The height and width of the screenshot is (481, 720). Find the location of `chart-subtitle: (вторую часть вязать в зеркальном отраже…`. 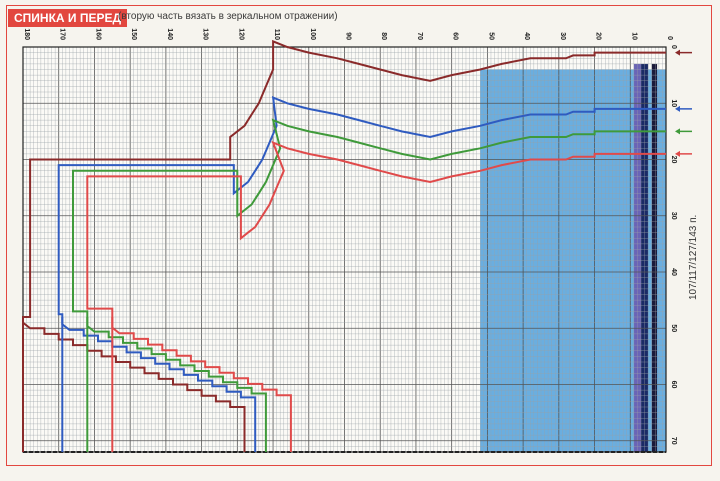

chart-subtitle: (вторую часть вязать в зеркальном отраже… is located at coordinates (228, 16).